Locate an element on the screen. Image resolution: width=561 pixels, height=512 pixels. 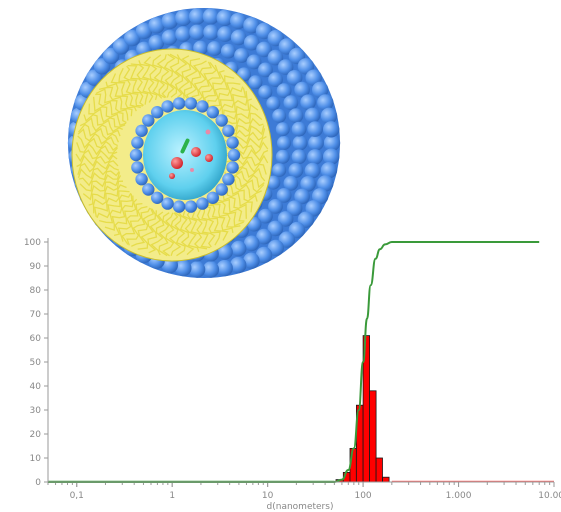
inner-headgroup-layer is located at coordinates (185, 155).